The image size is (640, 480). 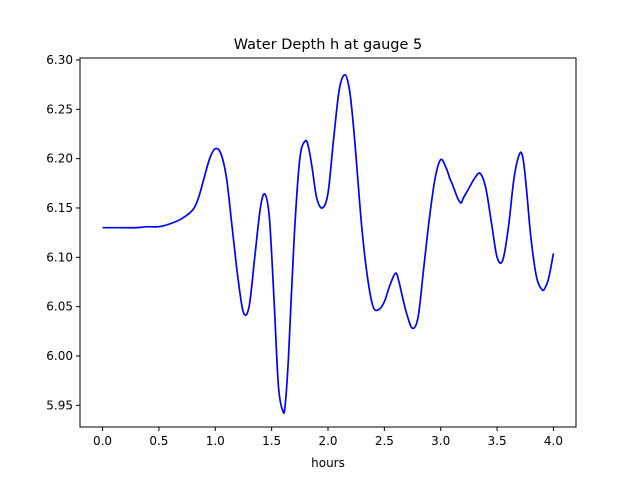 What do you see at coordinates (327, 441) in the screenshot?
I see `x-tick-label: 2.0` at bounding box center [327, 441].